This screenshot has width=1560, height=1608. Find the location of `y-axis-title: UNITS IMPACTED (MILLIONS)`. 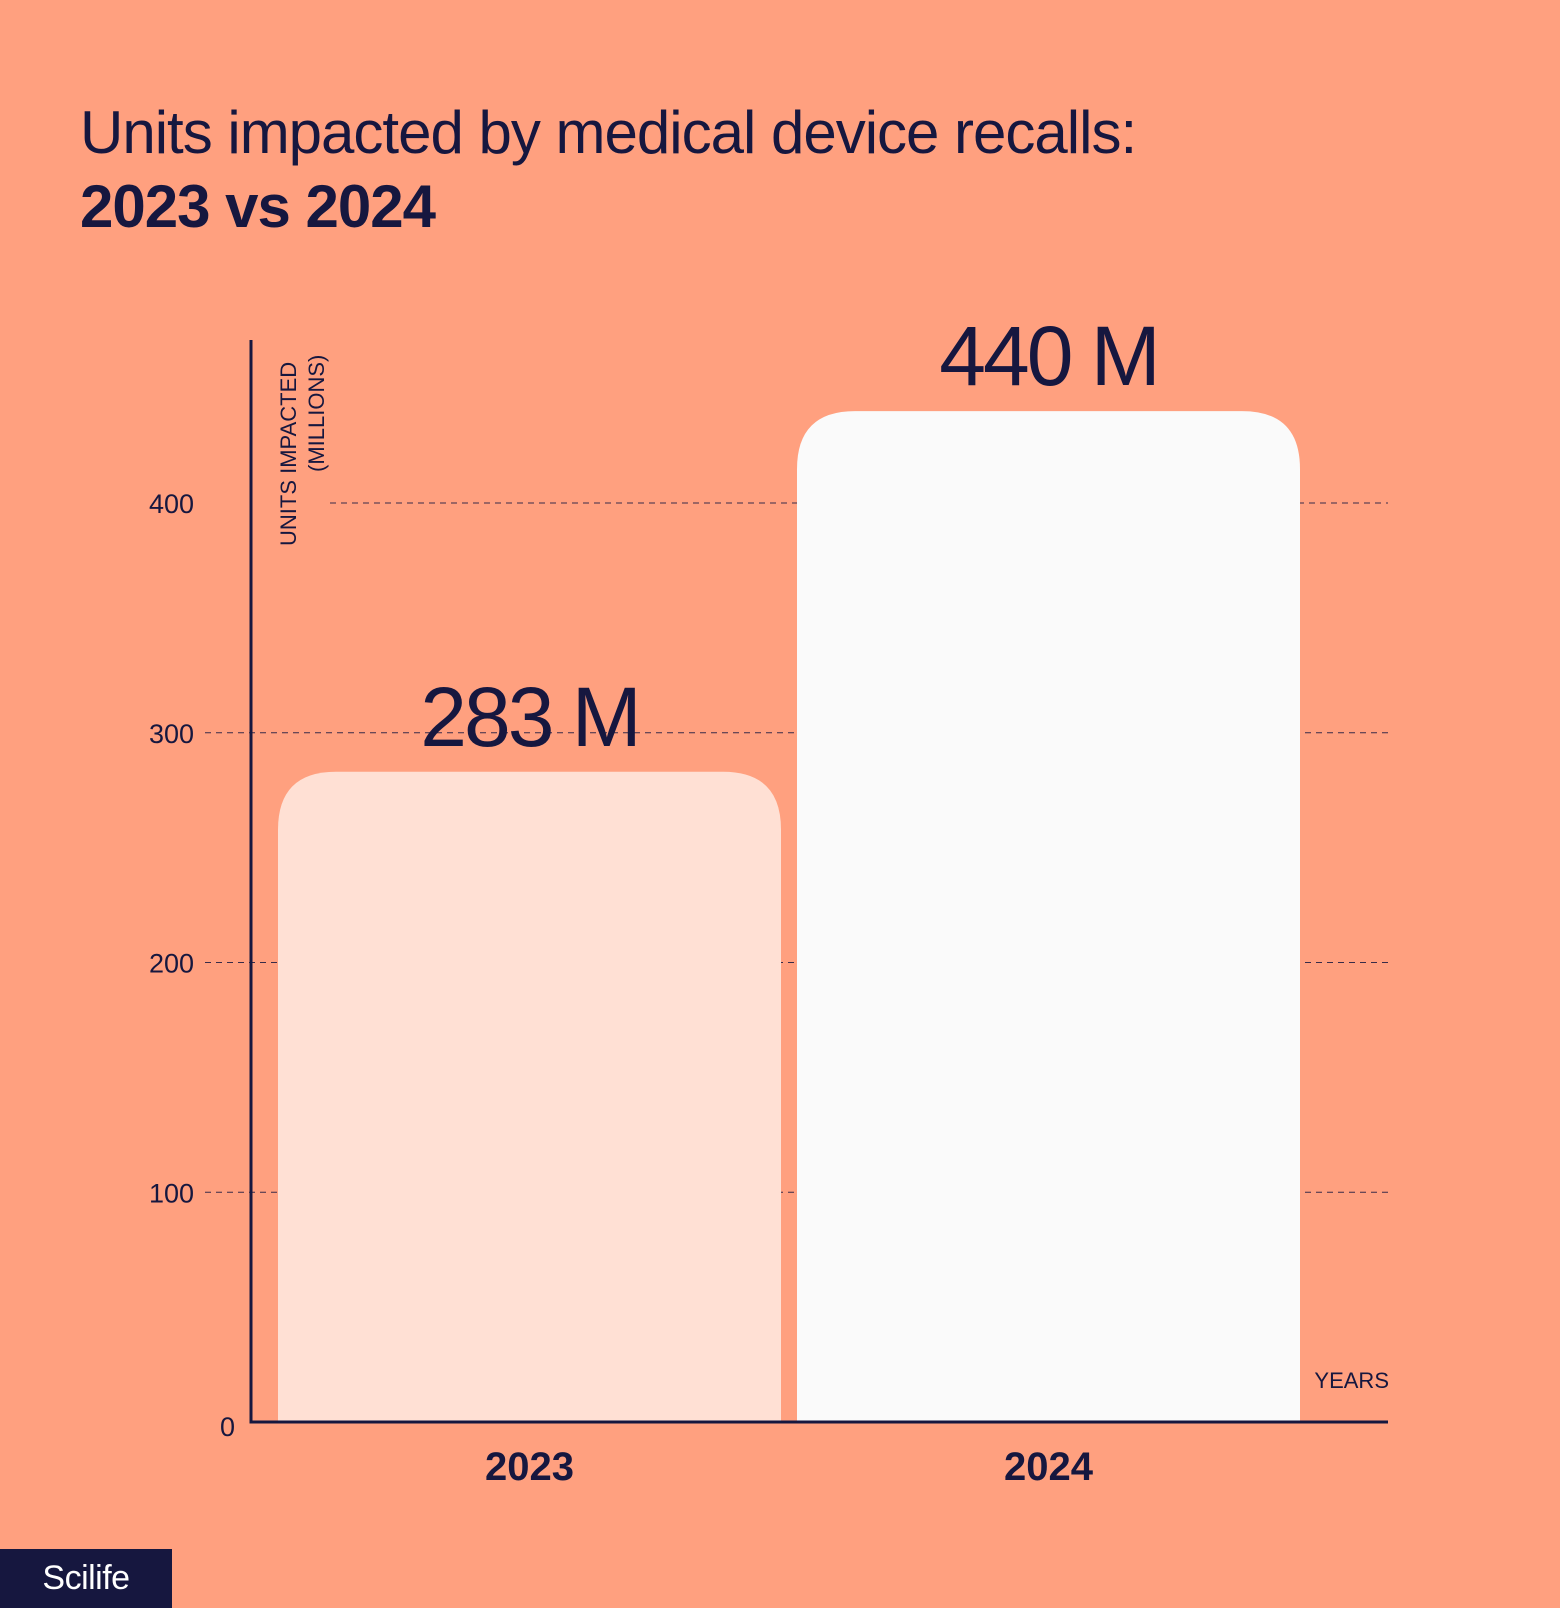

y-axis-title: UNITS IMPACTED (MILLIONS) is located at coordinates (302, 450).